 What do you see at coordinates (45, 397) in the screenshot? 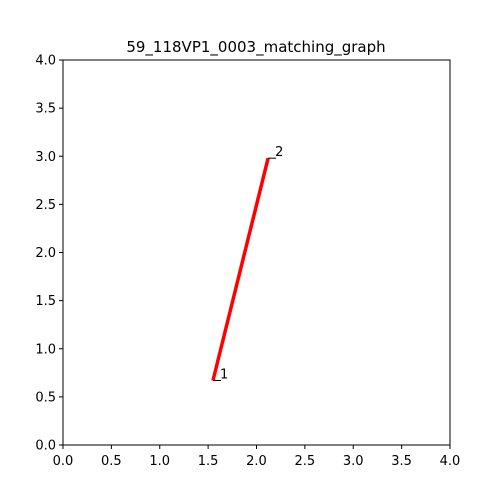
I see `y-tick-label: 0.5` at bounding box center [45, 397].